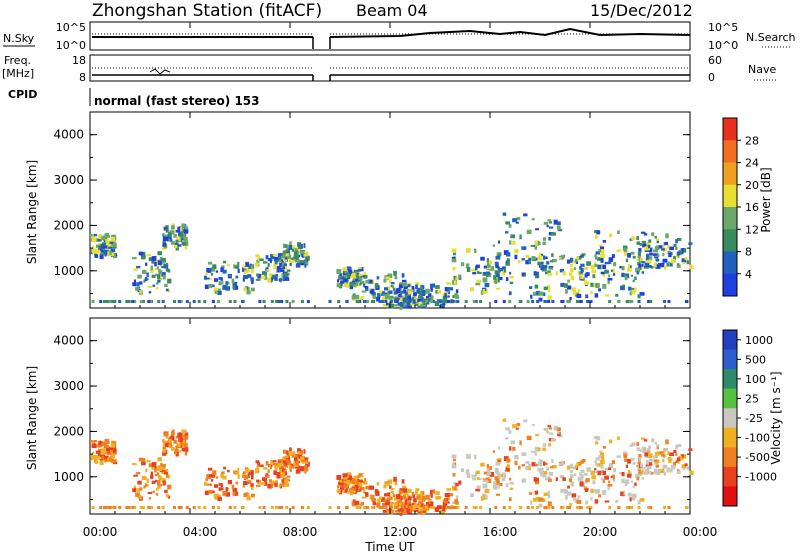  What do you see at coordinates (748, 252) in the screenshot?
I see `colorbar-tick-label: 8` at bounding box center [748, 252].